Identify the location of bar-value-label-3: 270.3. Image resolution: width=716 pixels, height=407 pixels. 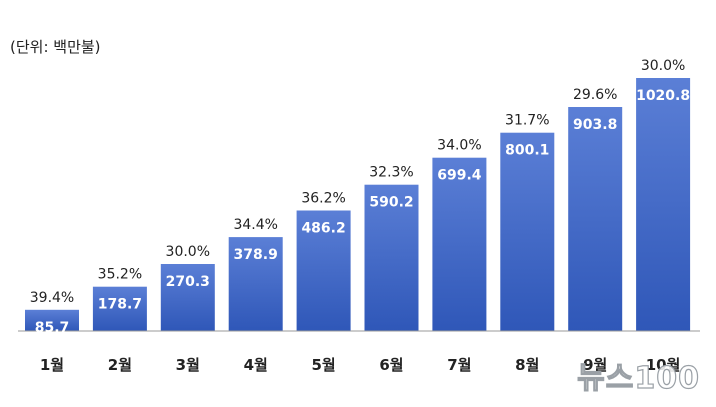
(188, 282).